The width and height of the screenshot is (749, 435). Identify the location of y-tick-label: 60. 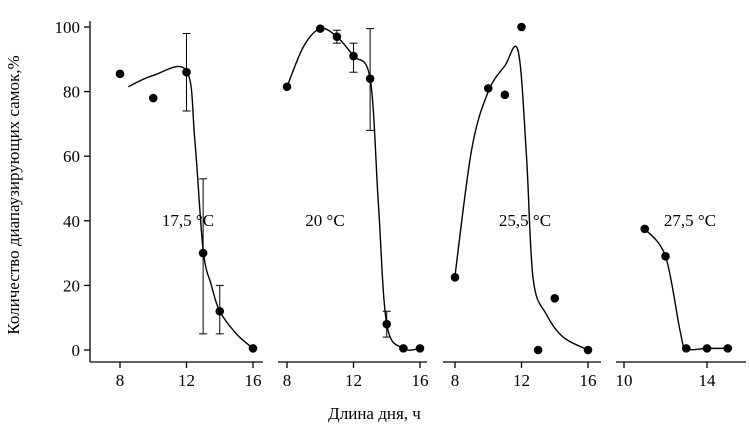
(71, 156).